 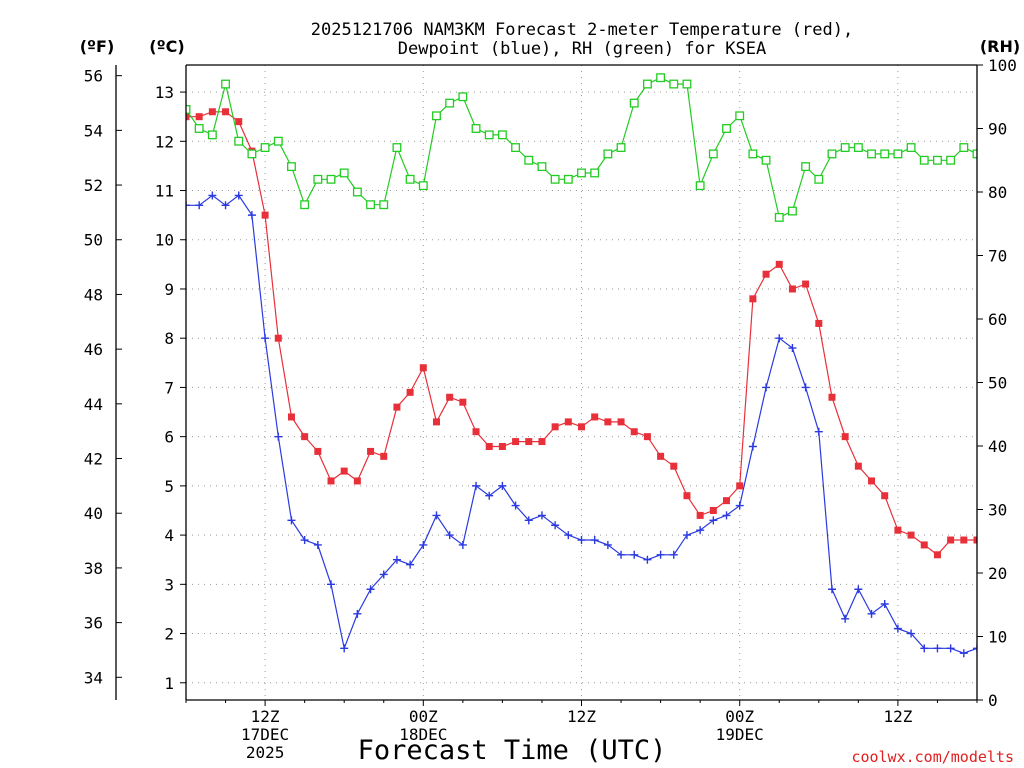 What do you see at coordinates (997, 573) in the screenshot?
I see `rh-tick-label: 20` at bounding box center [997, 573].